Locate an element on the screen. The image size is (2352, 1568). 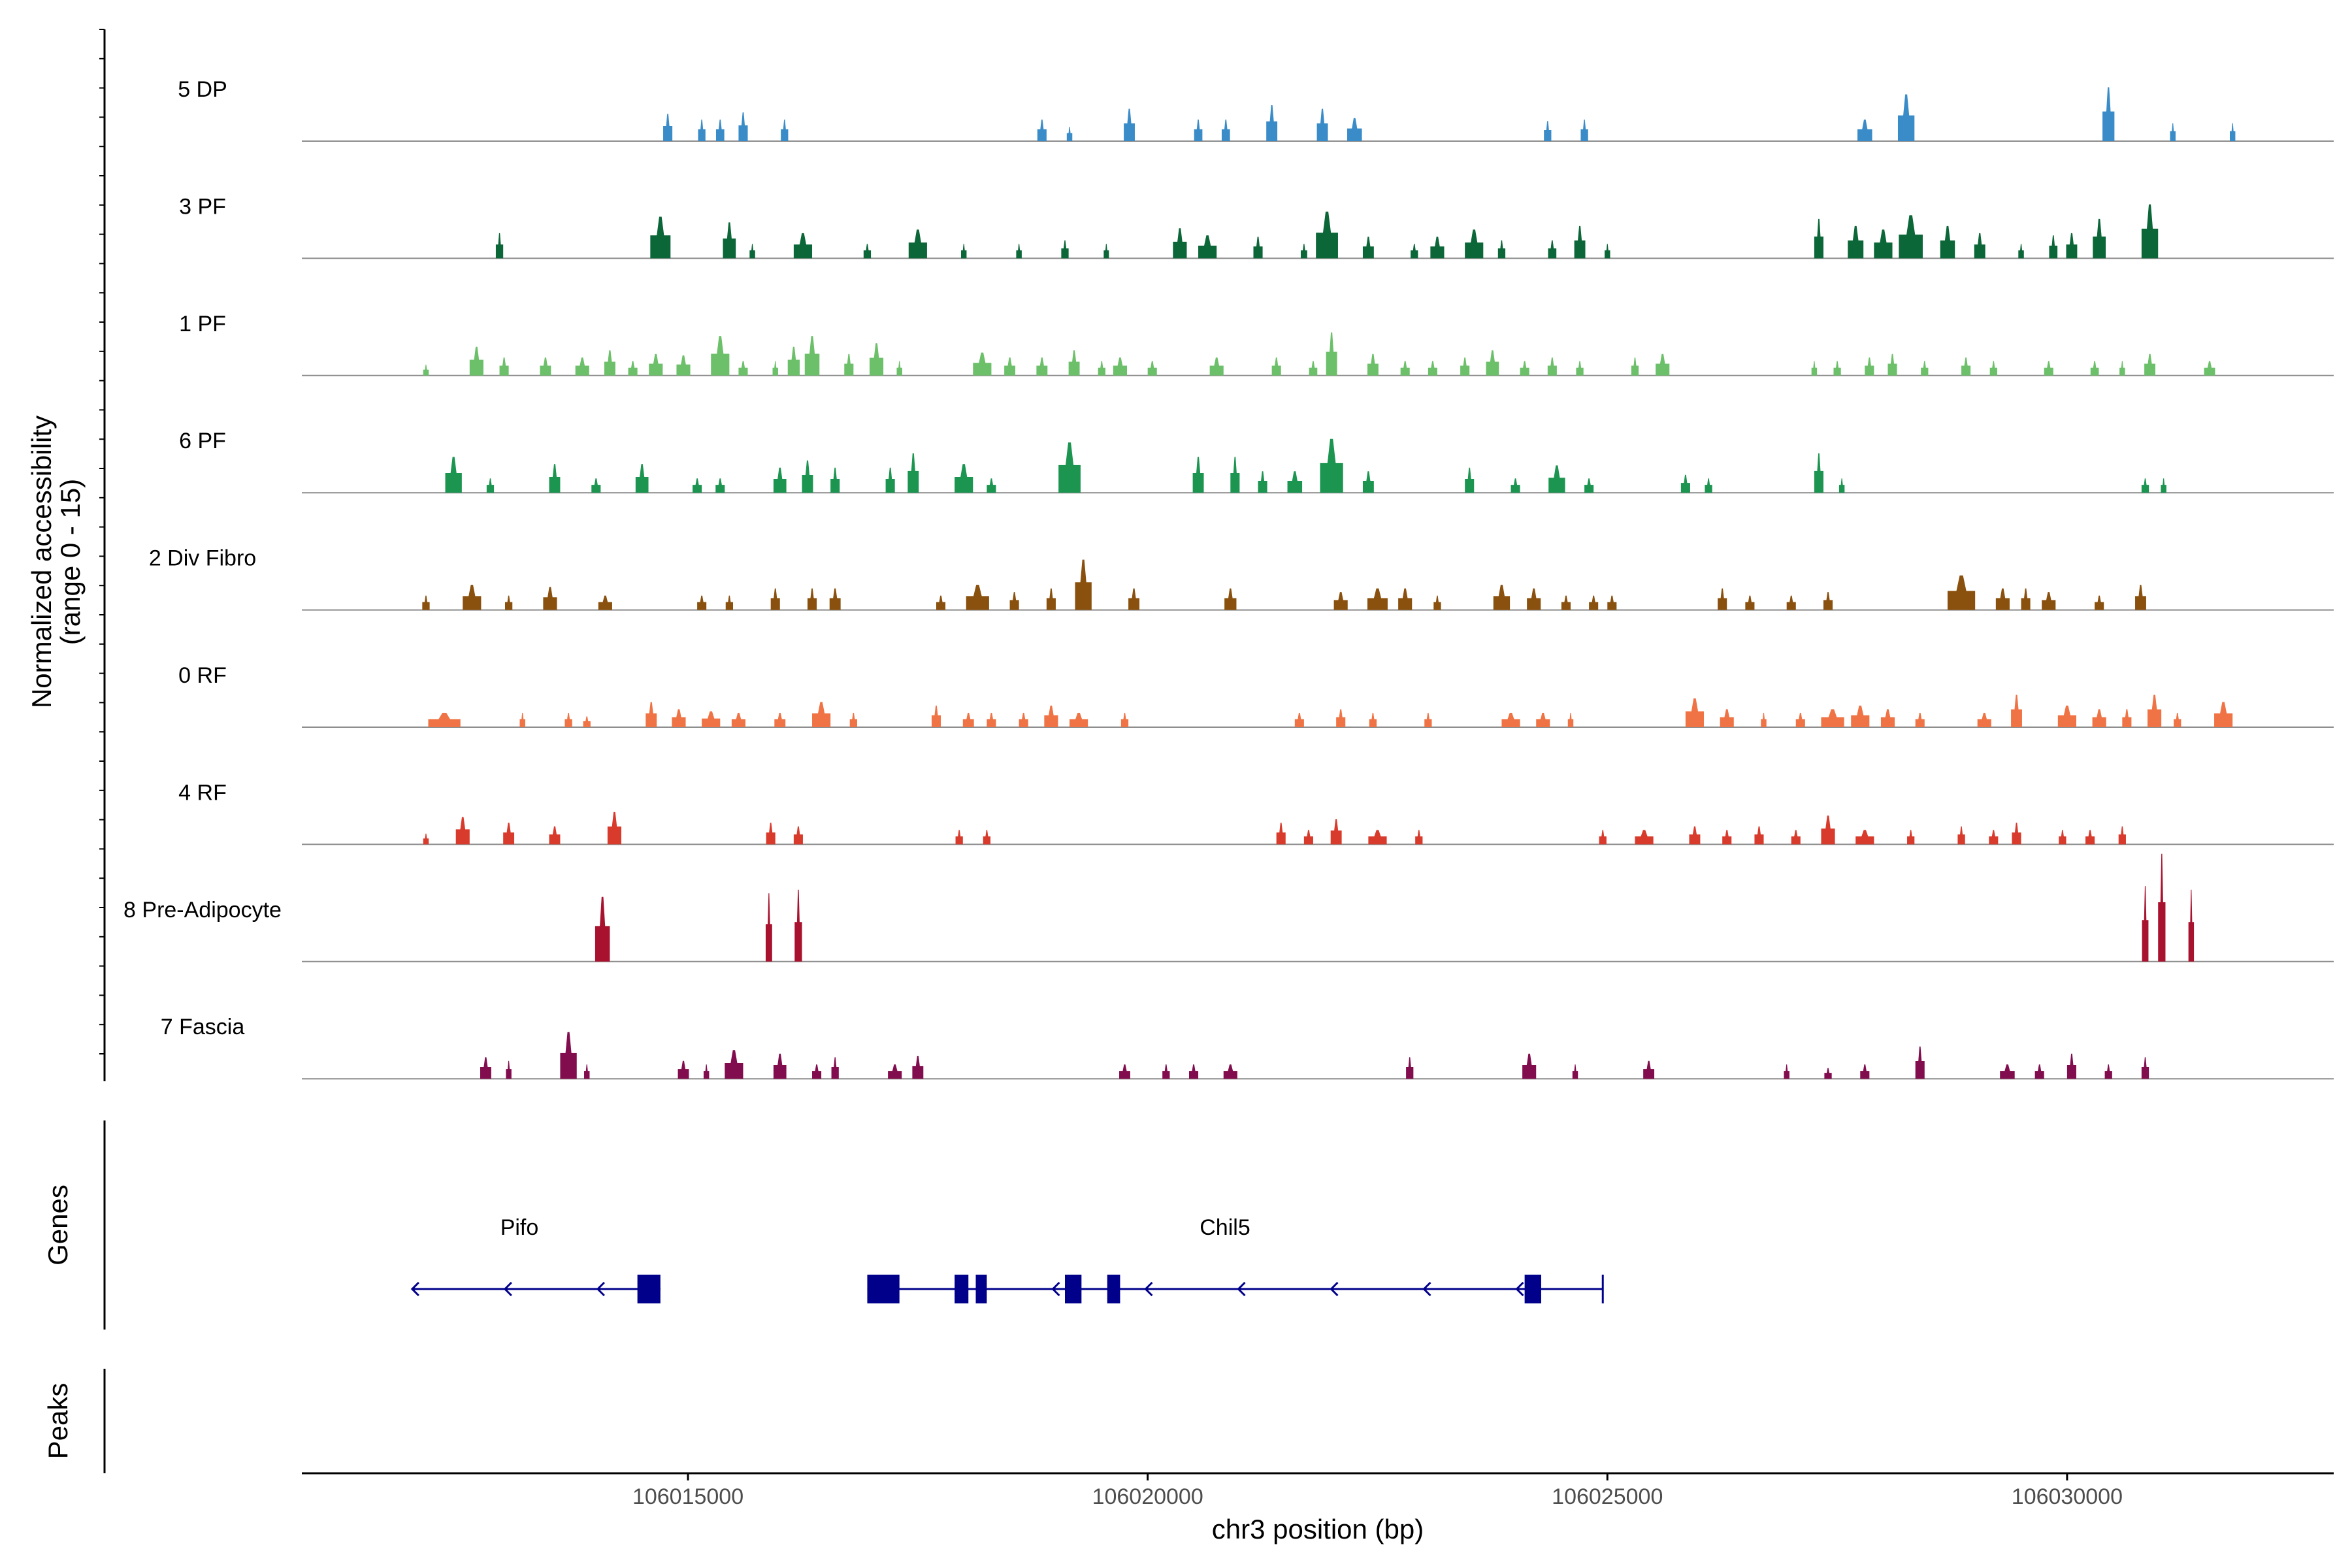
track-label: 7 Fascia is located at coordinates (203, 1027).